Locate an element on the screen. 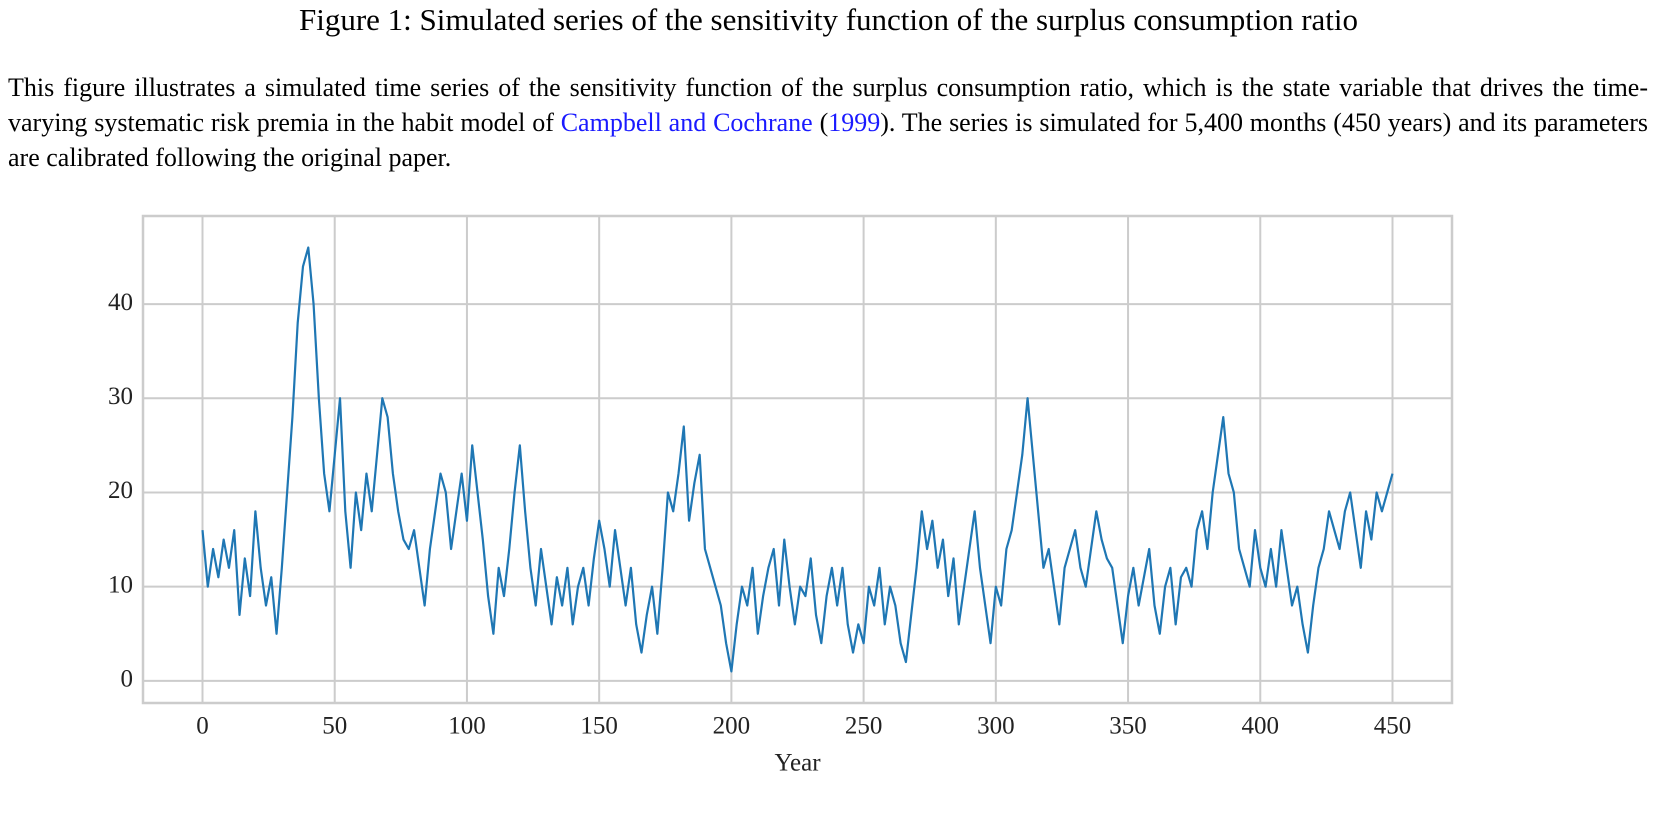 This screenshot has width=1657, height=832. y-tick-label: 20 is located at coordinates (120, 490).